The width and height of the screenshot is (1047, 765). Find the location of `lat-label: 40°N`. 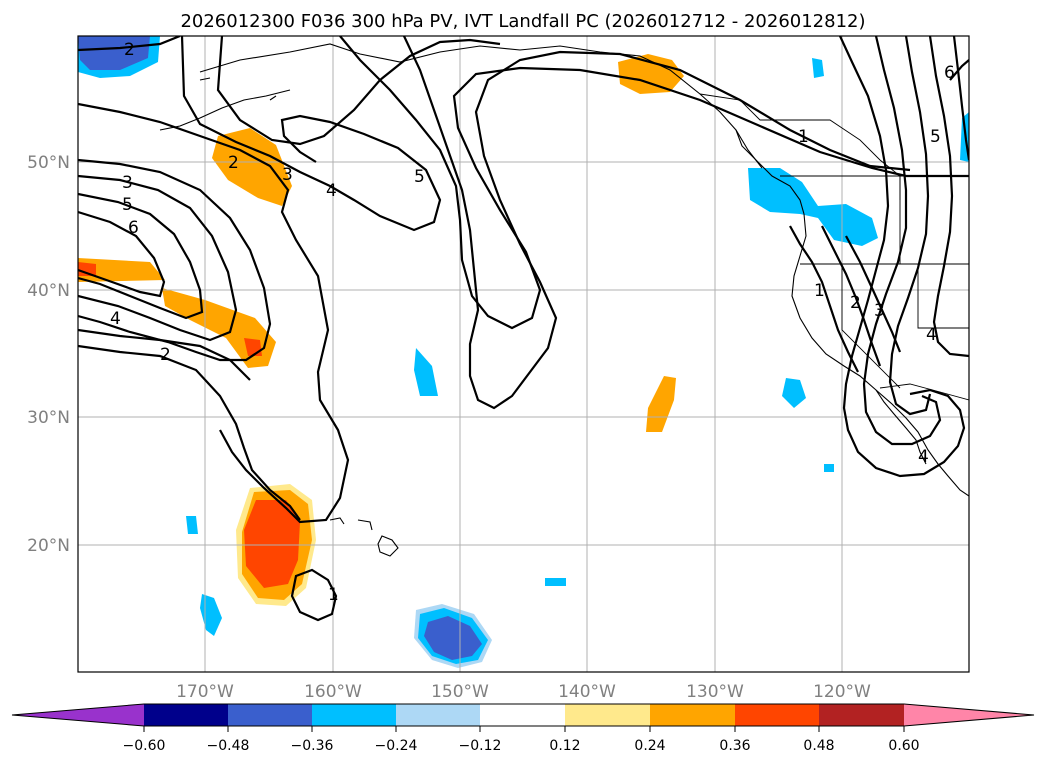

lat-label: 40°N is located at coordinates (48, 291).